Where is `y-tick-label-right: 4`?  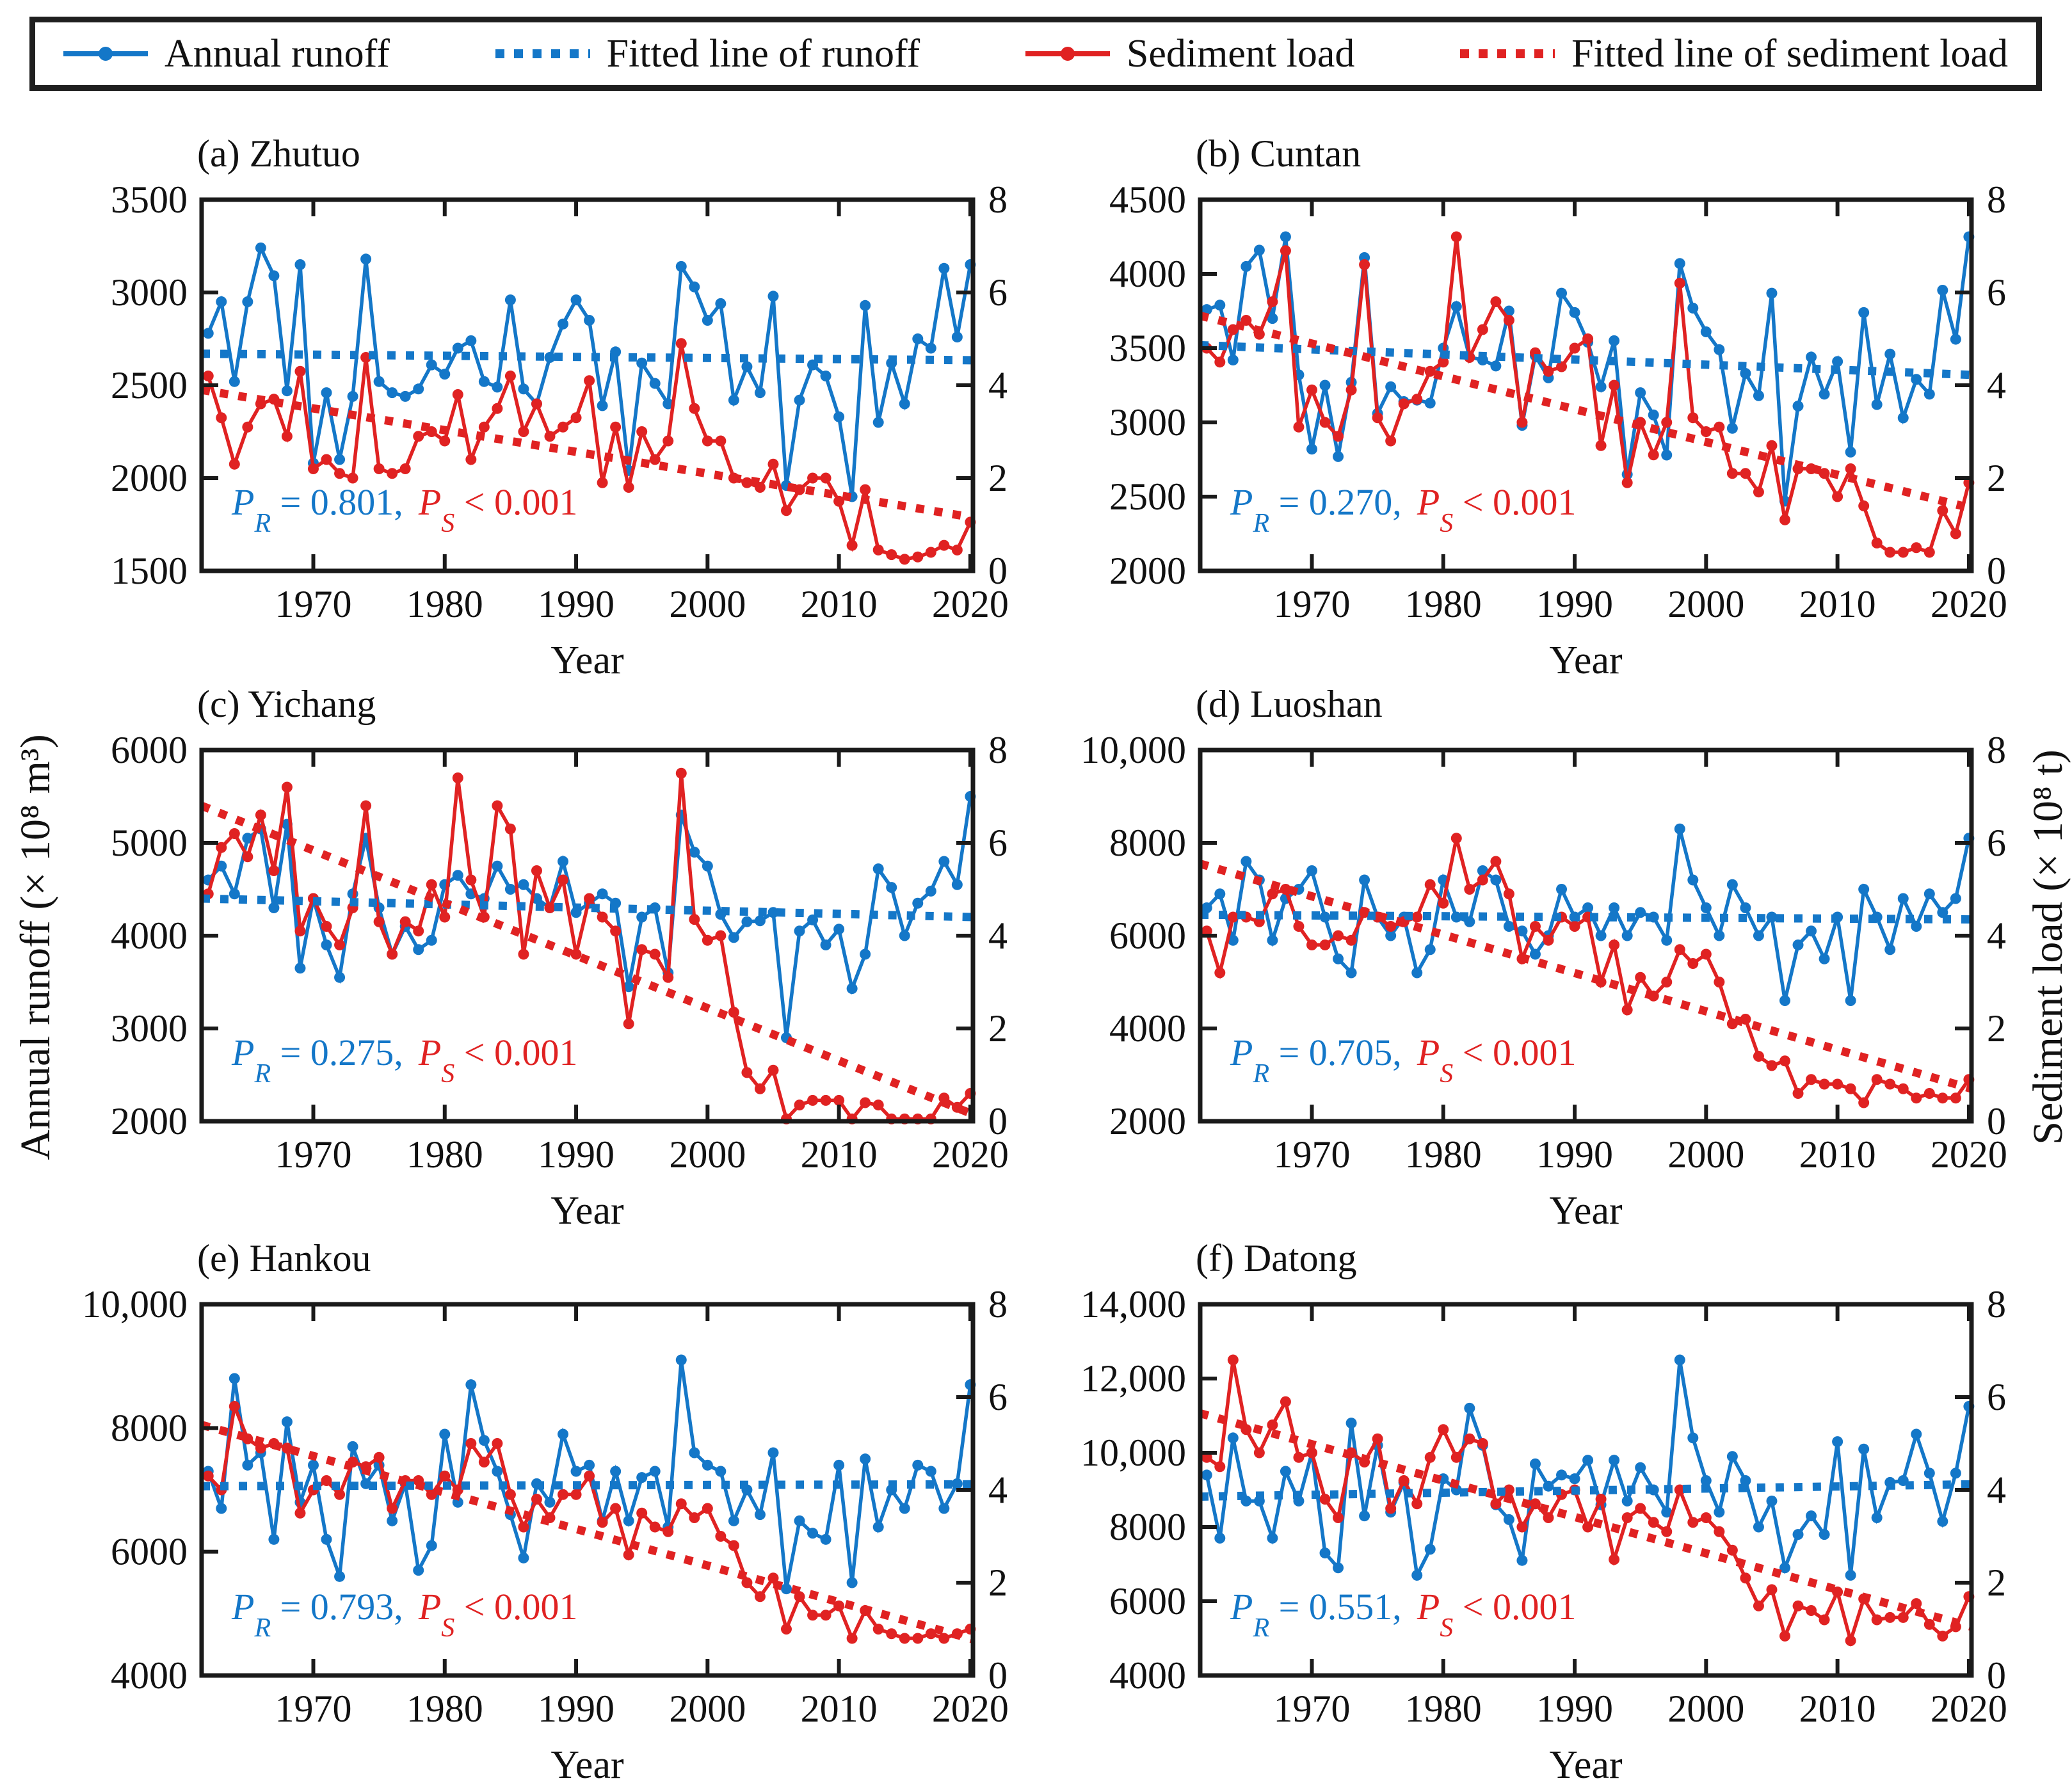 y-tick-label-right: 4 is located at coordinates (1996, 385).